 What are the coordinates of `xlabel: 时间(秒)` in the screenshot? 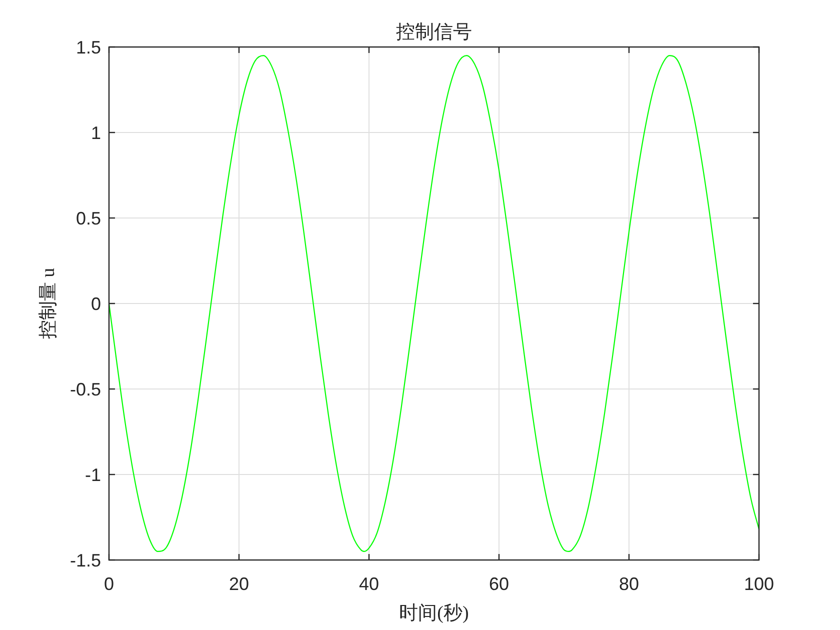 It's located at (434, 613).